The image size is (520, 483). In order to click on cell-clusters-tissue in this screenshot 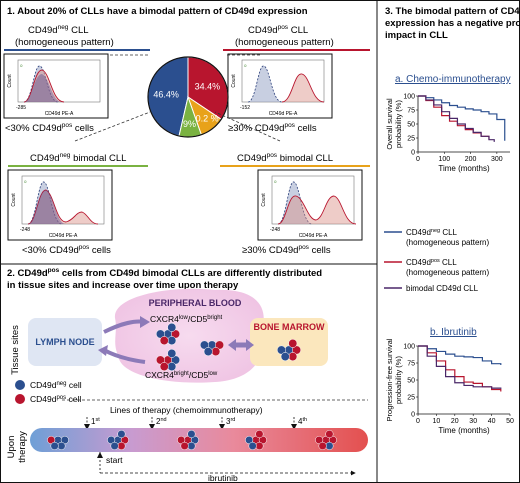, I will do `click(228, 347)`.